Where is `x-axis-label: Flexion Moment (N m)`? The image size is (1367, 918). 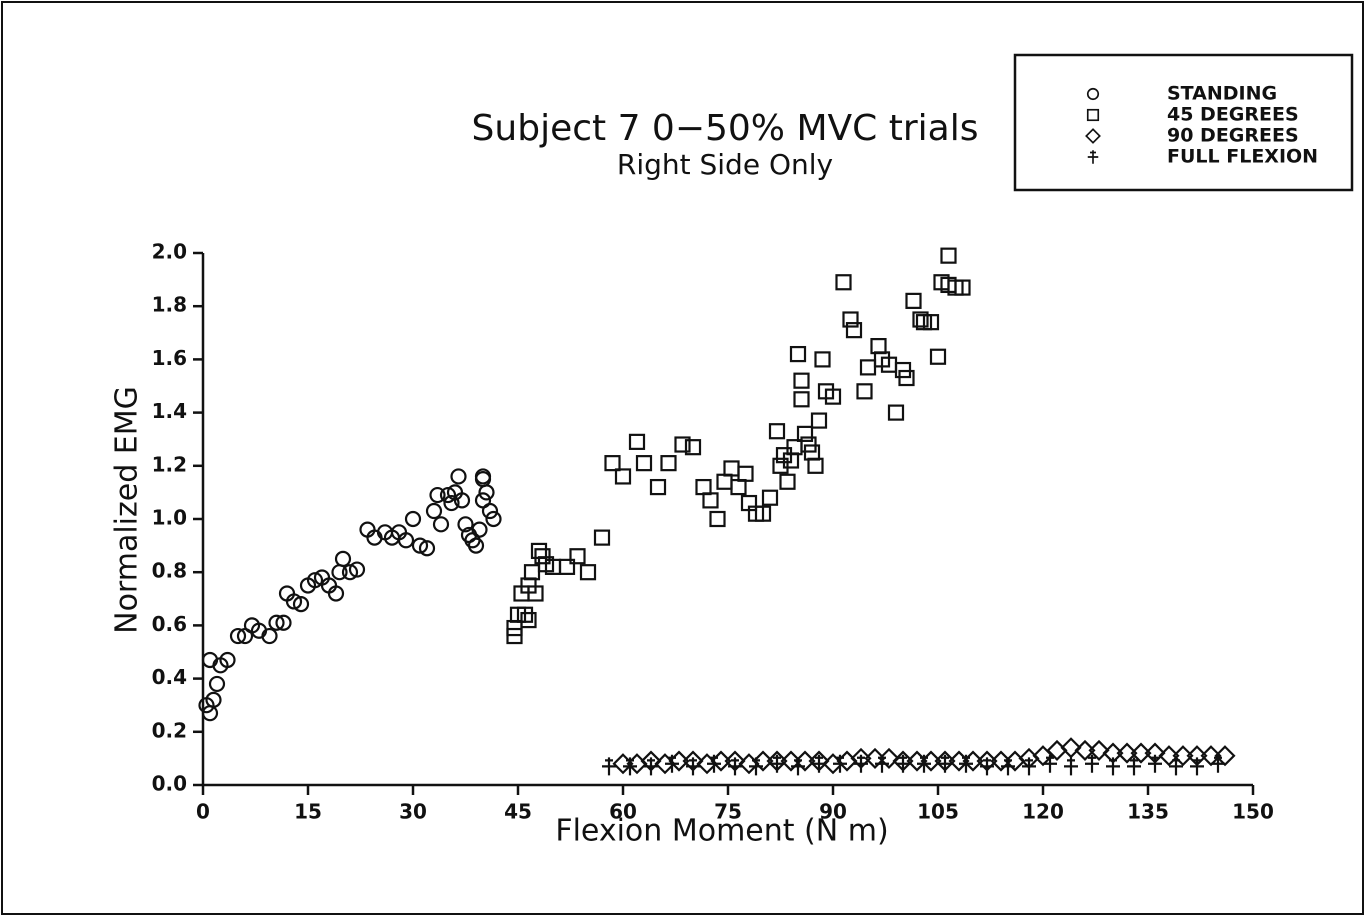 x-axis-label: Flexion Moment (N m) is located at coordinates (721, 831).